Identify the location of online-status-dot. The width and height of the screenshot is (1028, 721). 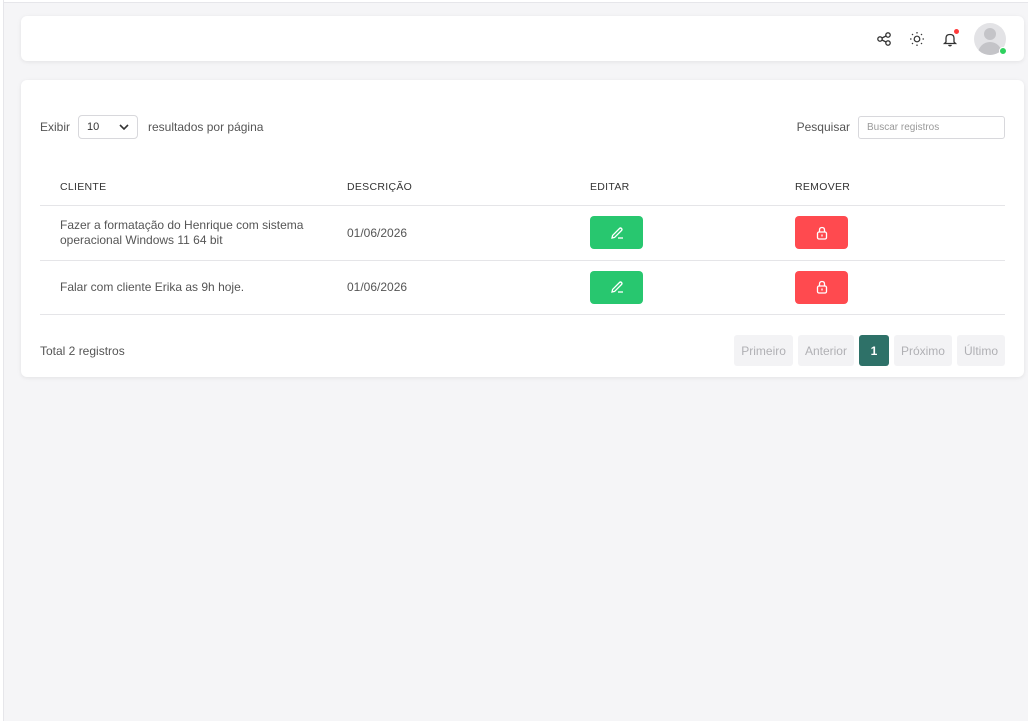
(1003, 50).